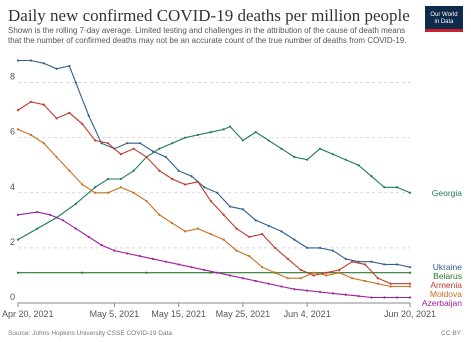  I want to click on y-tick-label: 4, so click(12, 187).